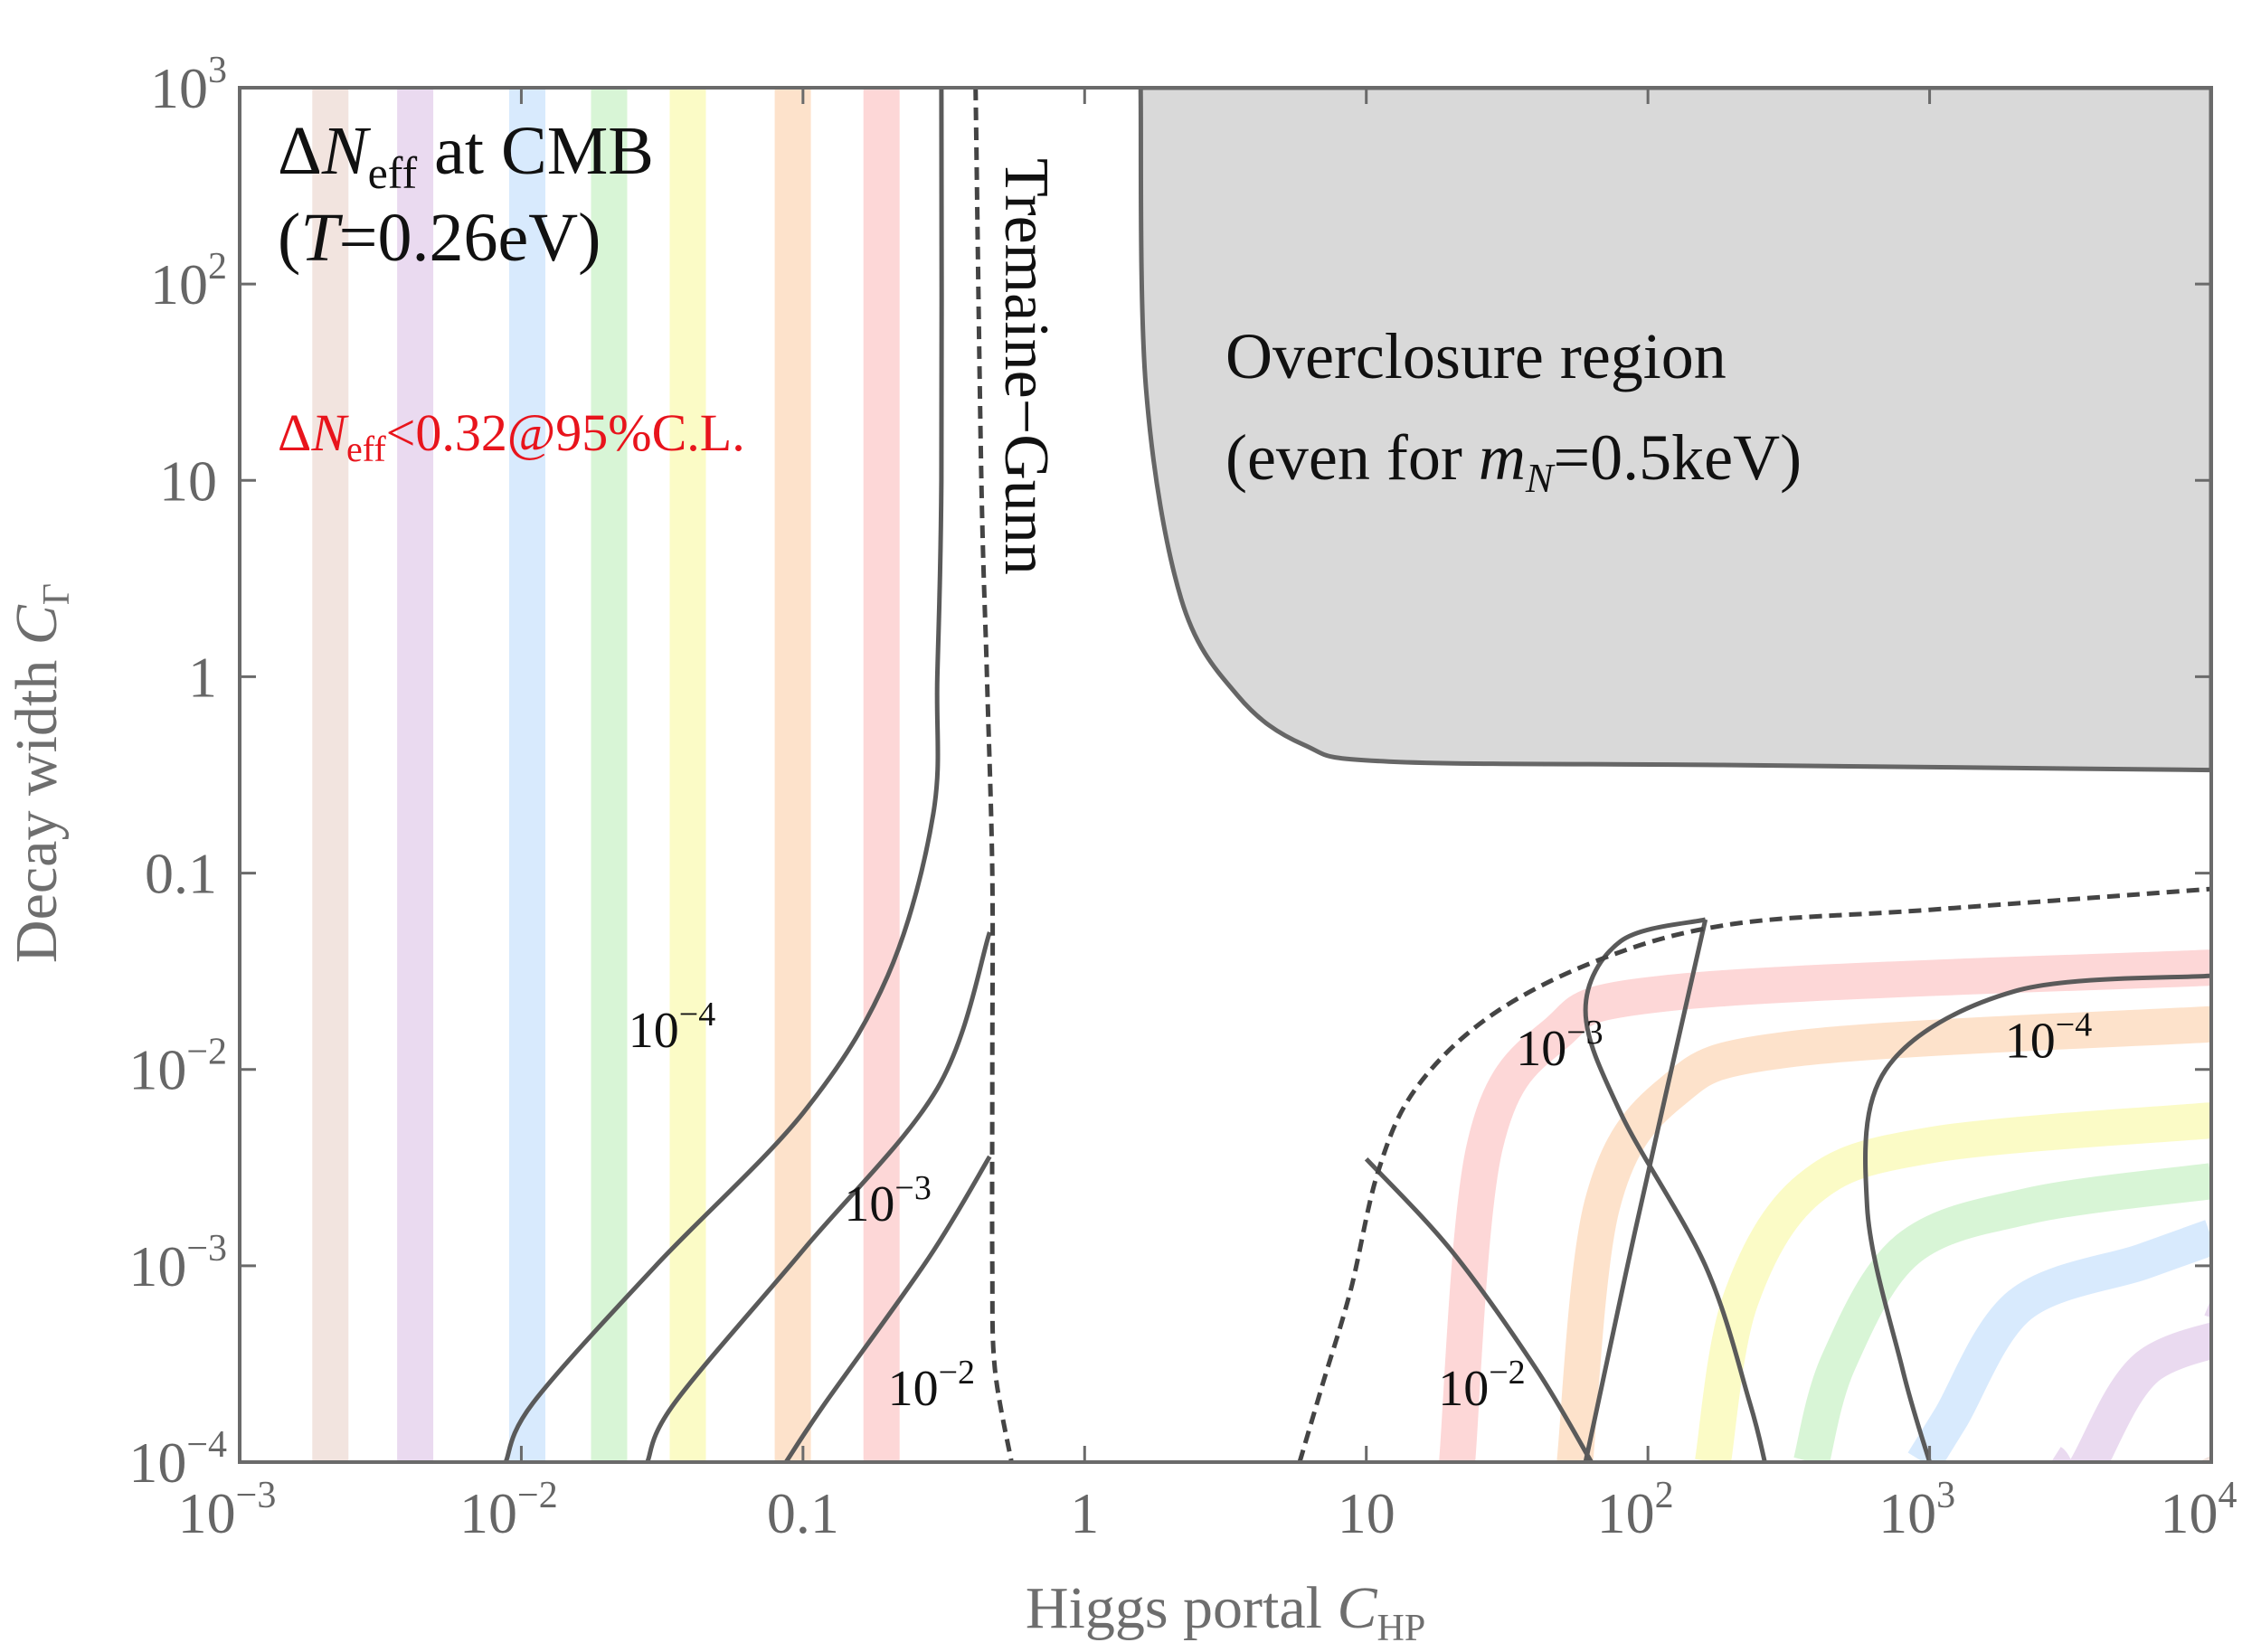 Image resolution: width=2261 pixels, height=1652 pixels. I want to click on title-line-1: ΔNeff at CMB, so click(466, 155).